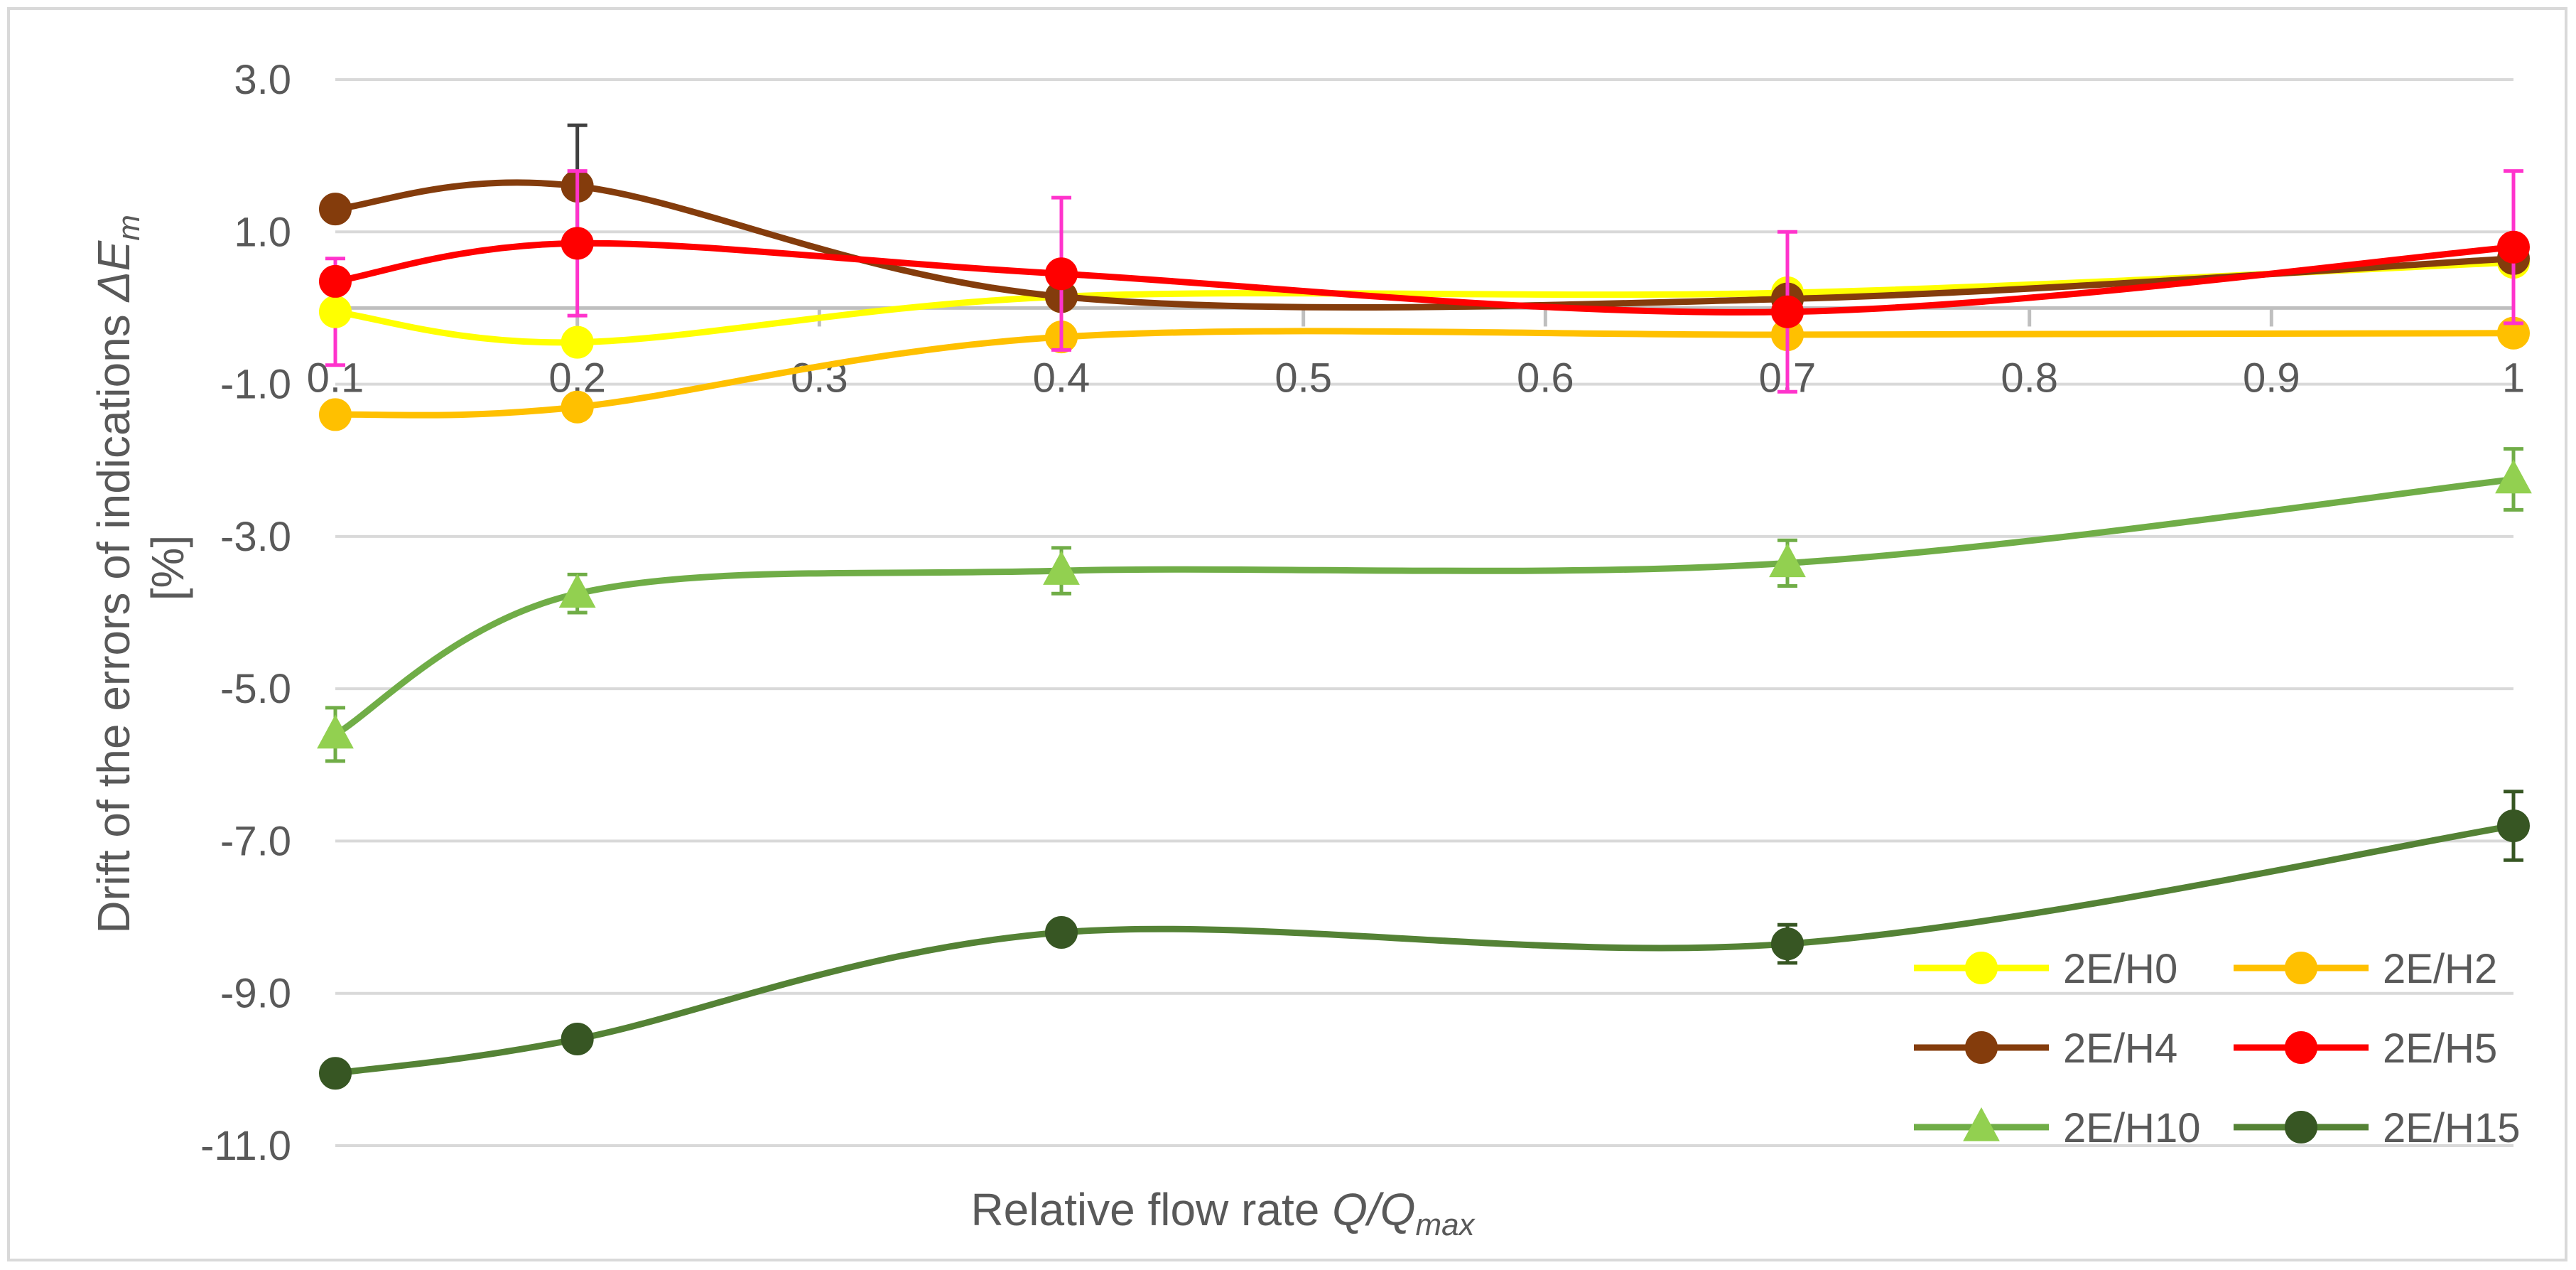 This screenshot has height=1270, width=2576. What do you see at coordinates (2365, 969) in the screenshot?
I see `legend-entry: 2E/H2` at bounding box center [2365, 969].